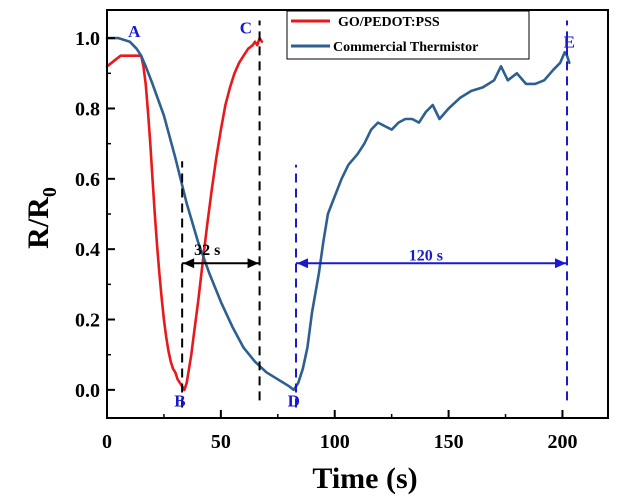 This screenshot has width=623, height=497. What do you see at coordinates (246, 28) in the screenshot?
I see `point-label-c: C` at bounding box center [246, 28].